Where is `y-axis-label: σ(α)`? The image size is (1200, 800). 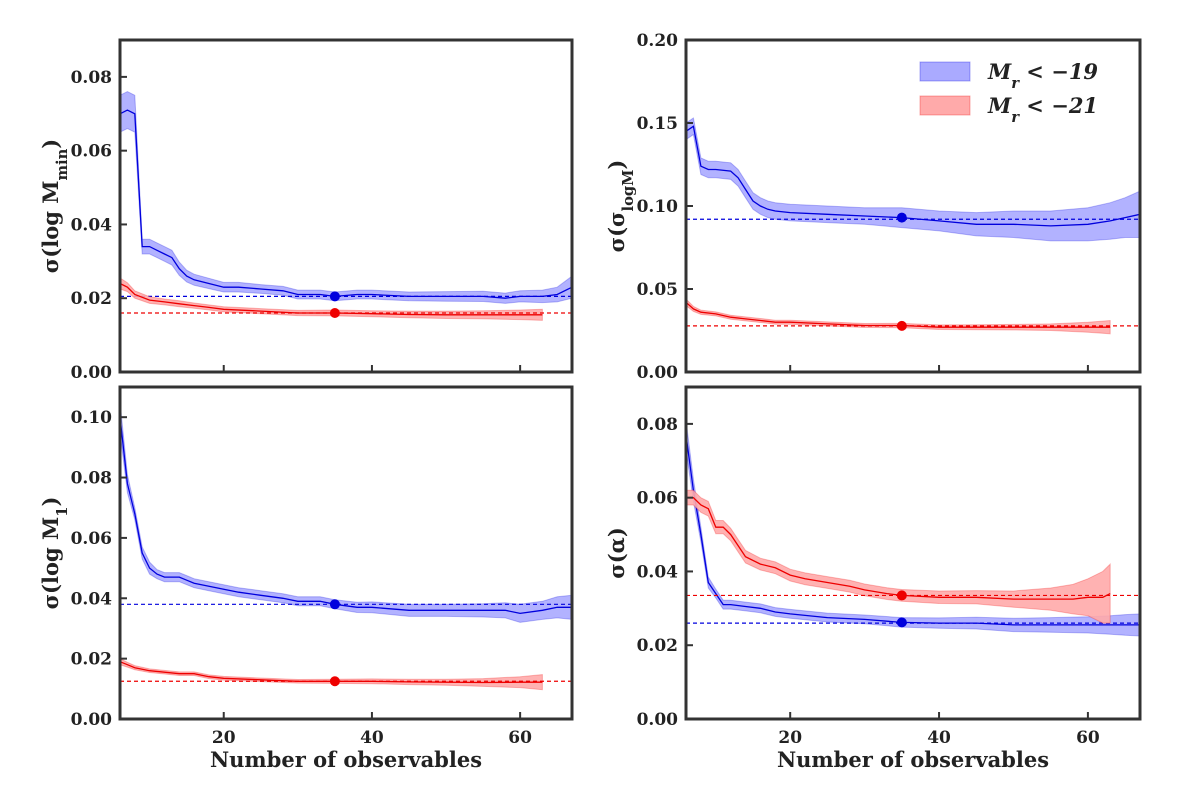 y-axis-label: σ(α) is located at coordinates (616, 553).